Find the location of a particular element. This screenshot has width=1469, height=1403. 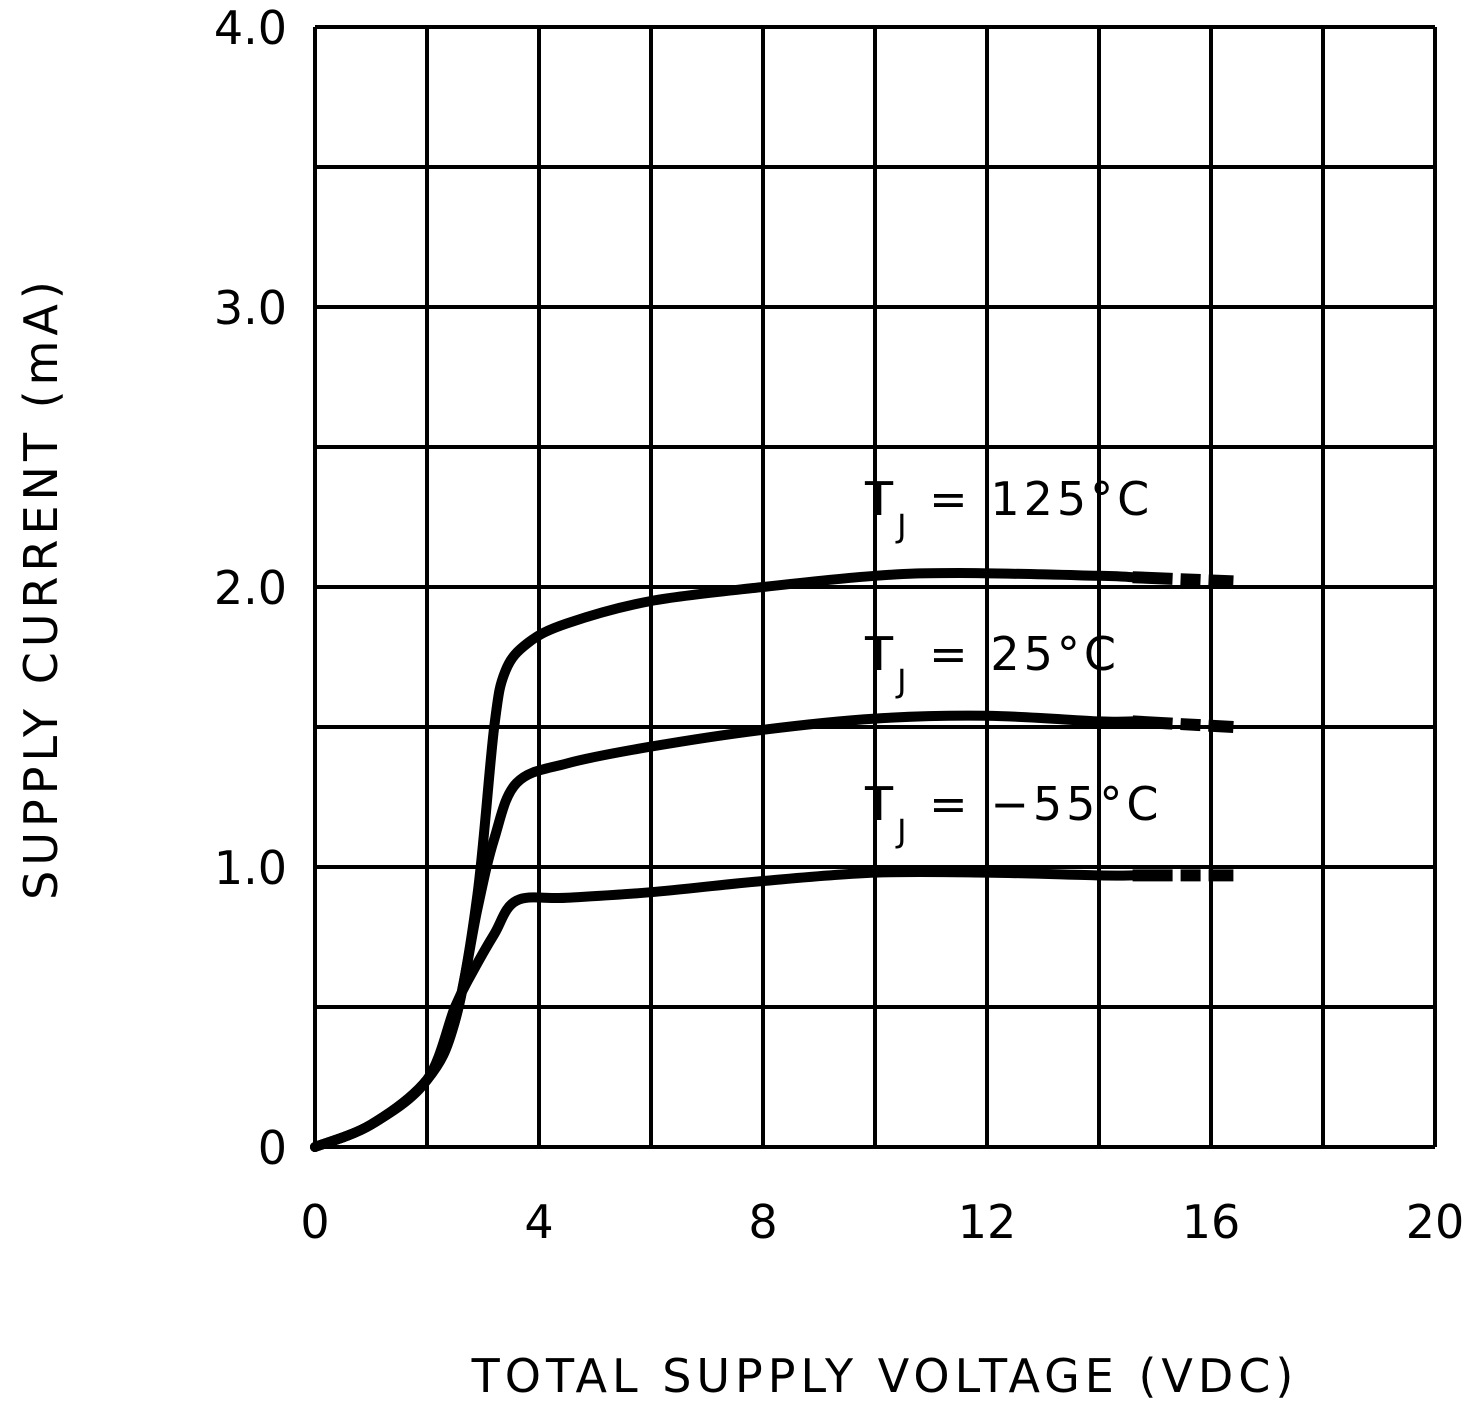

y-tick-label: 2.0 is located at coordinates (250, 588).